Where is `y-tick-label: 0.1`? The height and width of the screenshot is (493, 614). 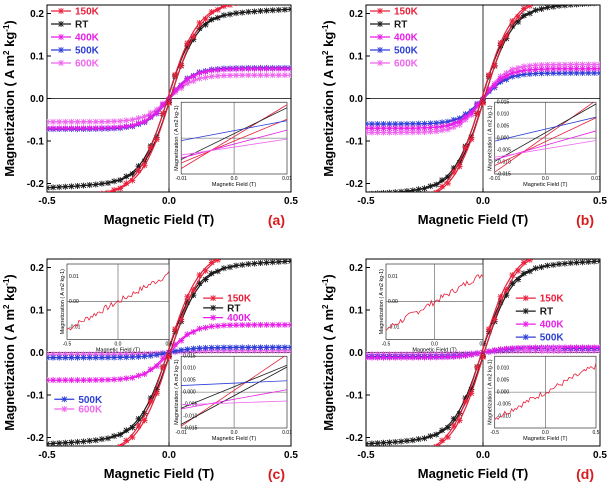
y-tick-label: 0.1 is located at coordinates (356, 311).